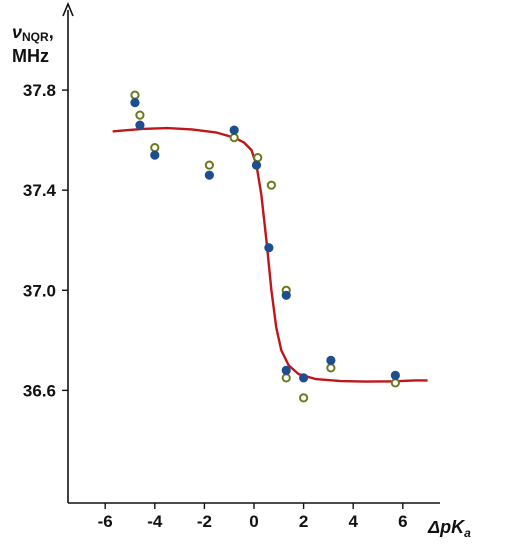  Describe the element at coordinates (39, 290) in the screenshot. I see `y-tick-label: 37.0` at that location.